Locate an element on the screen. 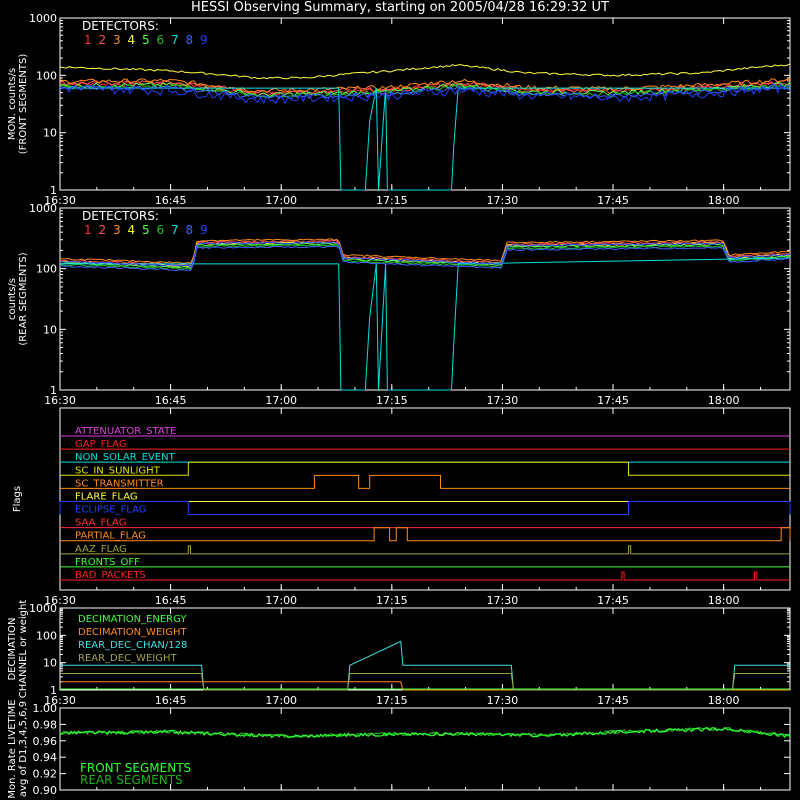  legend-detector-7: 7 is located at coordinates (175, 230).